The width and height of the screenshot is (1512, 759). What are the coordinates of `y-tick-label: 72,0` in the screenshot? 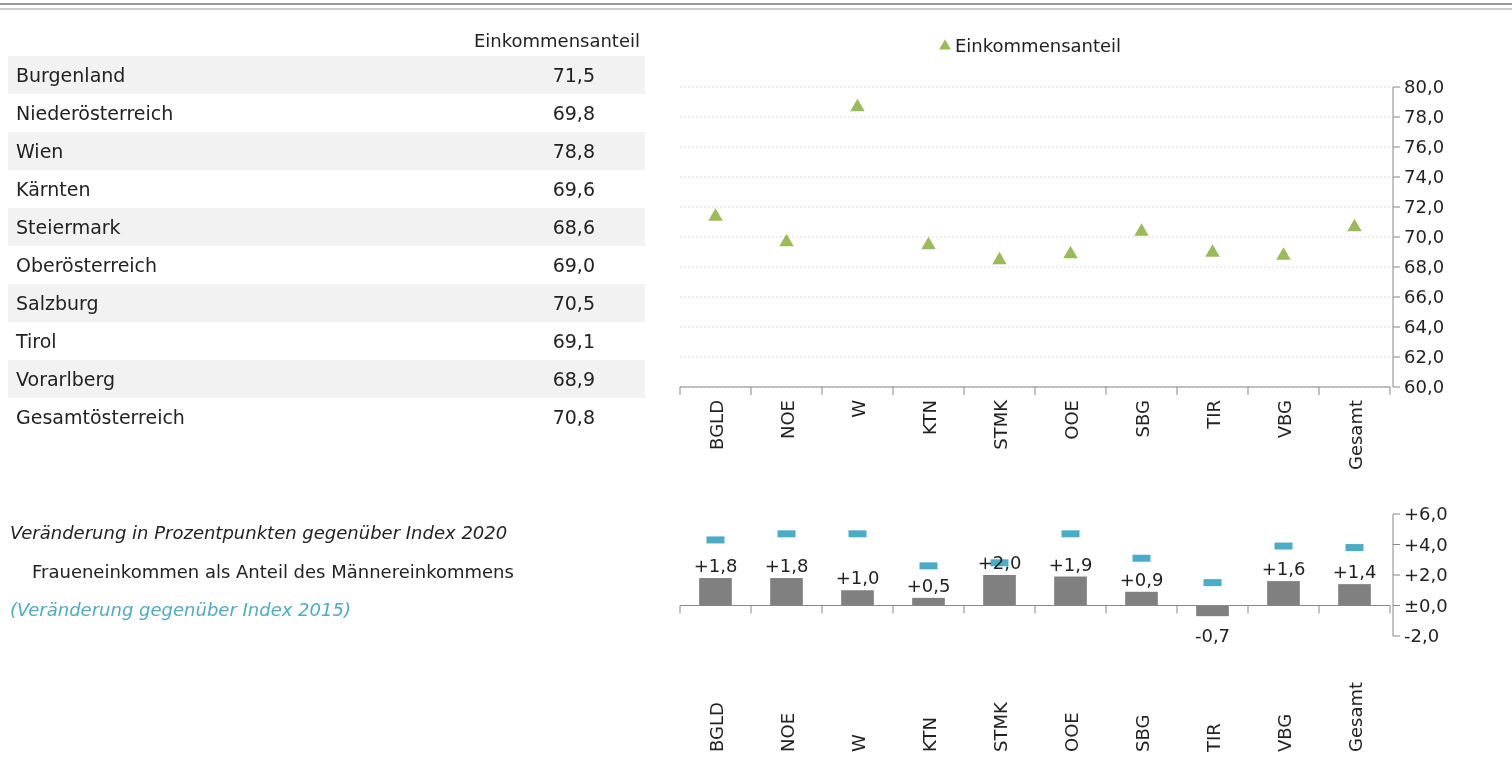 It's located at (1424, 206).